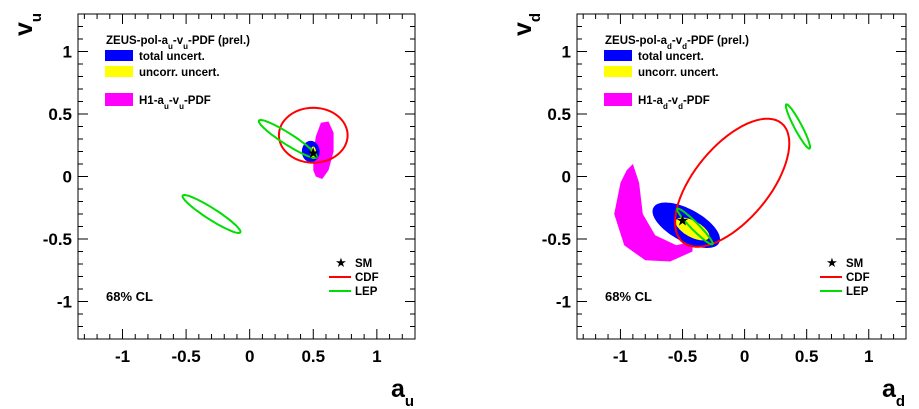  Describe the element at coordinates (674, 103) in the screenshot. I see `legend-label-h1: H1-ad-vd-PDF` at that location.